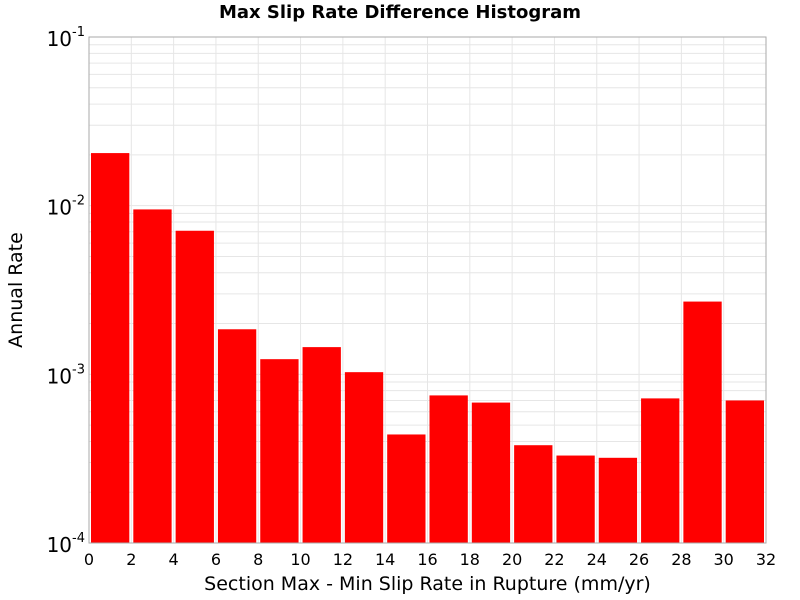 Image resolution: width=800 pixels, height=600 pixels. I want to click on x-tick-label: 16, so click(427, 559).